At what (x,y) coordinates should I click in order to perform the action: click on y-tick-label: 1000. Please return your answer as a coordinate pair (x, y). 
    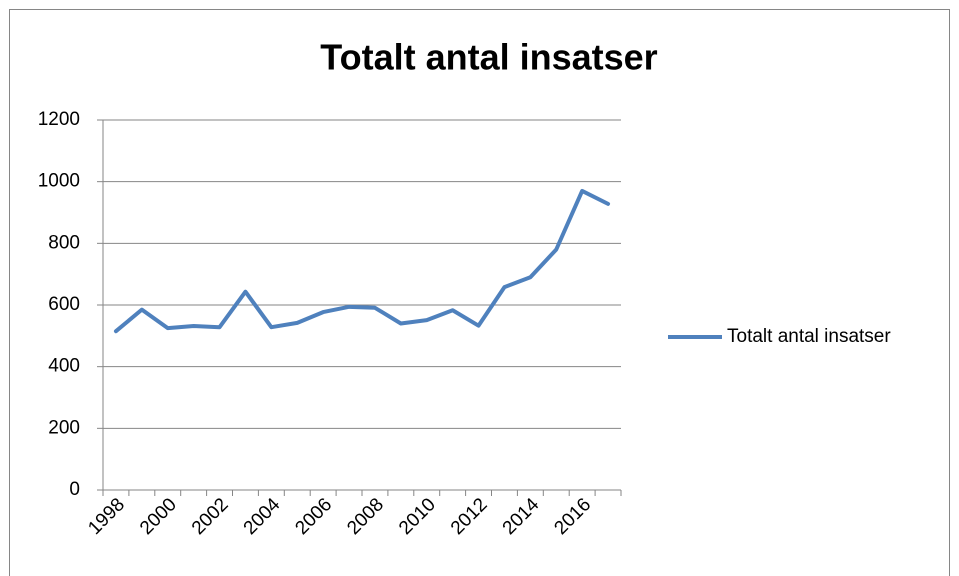
    Looking at the image, I should click on (59, 181).